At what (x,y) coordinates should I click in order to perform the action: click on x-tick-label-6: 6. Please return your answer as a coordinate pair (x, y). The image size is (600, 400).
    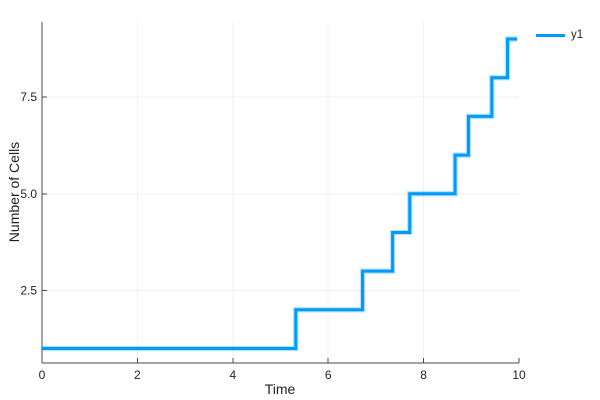
    Looking at the image, I should click on (328, 375).